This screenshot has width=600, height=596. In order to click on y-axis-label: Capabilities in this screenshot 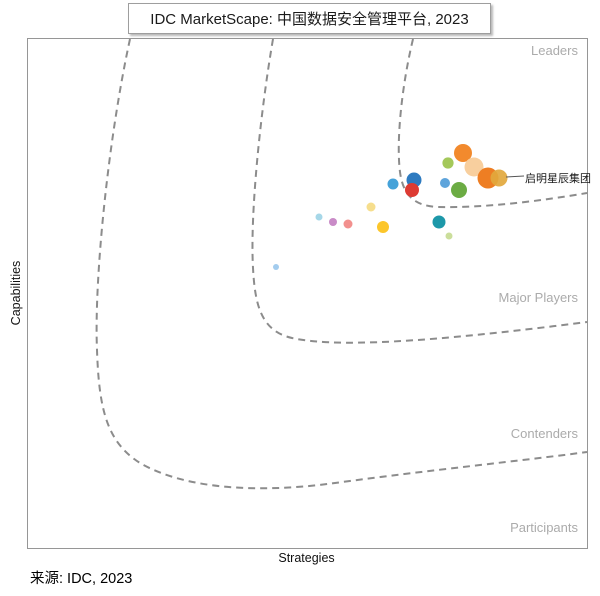, I will do `click(16, 293)`.